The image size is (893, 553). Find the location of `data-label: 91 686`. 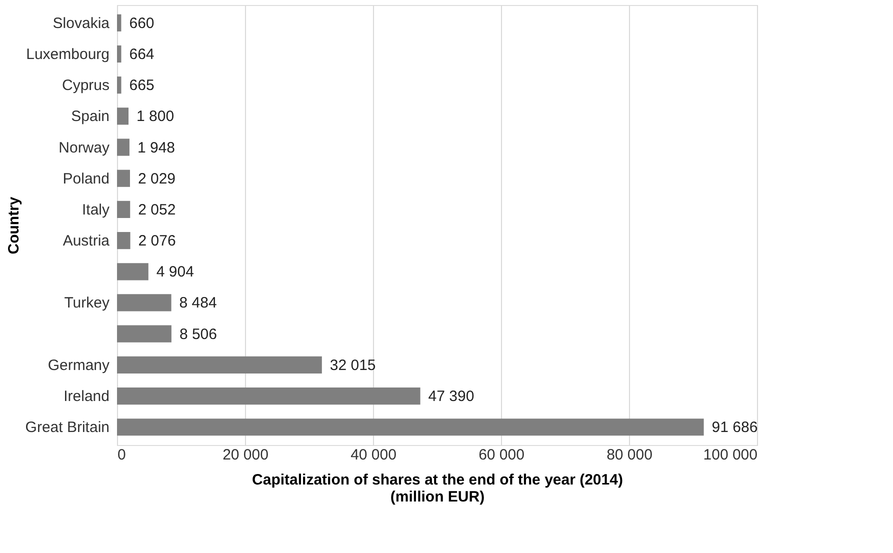

data-label: 91 686 is located at coordinates (735, 427).